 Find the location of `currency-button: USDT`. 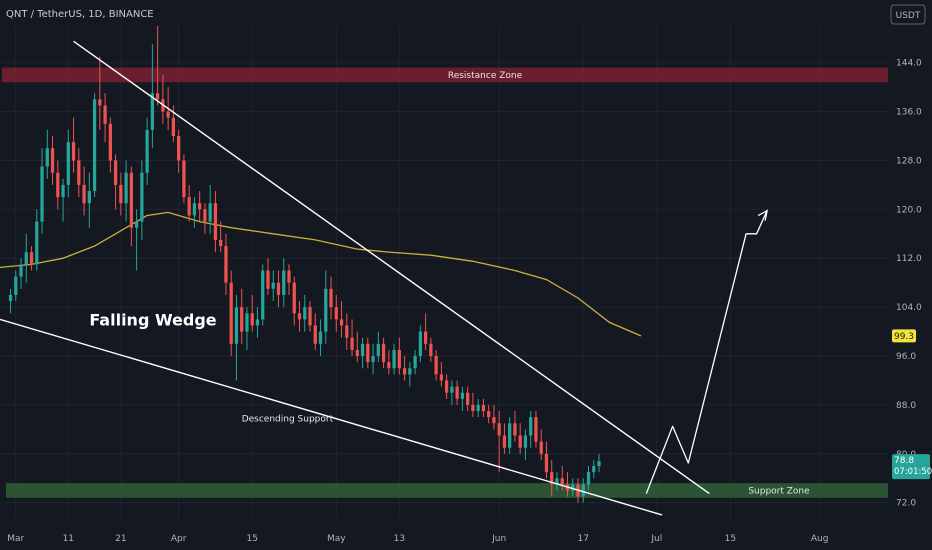

currency-button: USDT is located at coordinates (908, 14).